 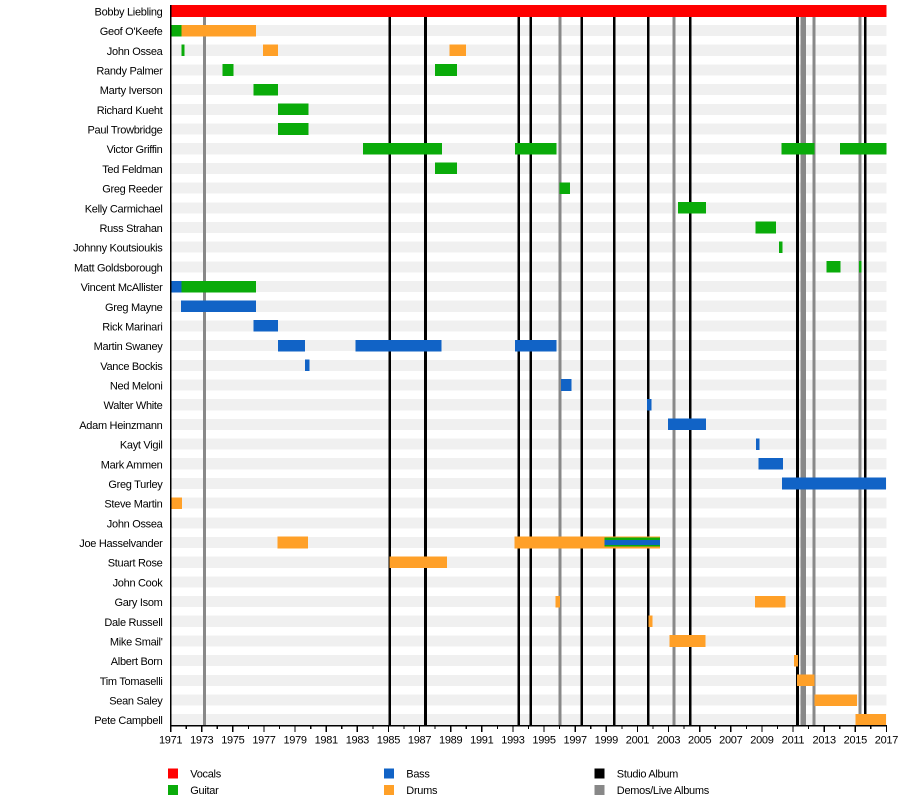 What do you see at coordinates (663, 791) in the screenshot?
I see `svg-text: Demos/Live Albums` at bounding box center [663, 791].